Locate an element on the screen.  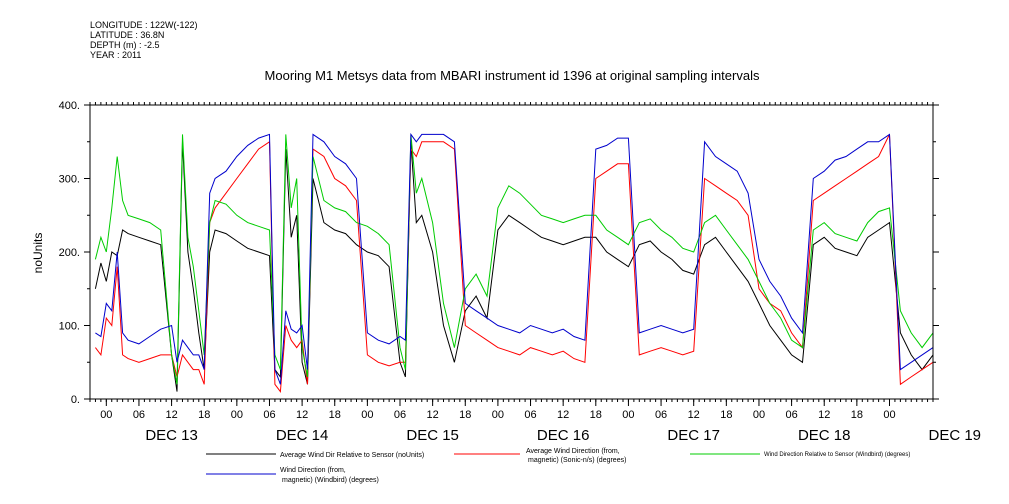
legend-label-red-1: Average Wind Direction (from, is located at coordinates (573, 451).